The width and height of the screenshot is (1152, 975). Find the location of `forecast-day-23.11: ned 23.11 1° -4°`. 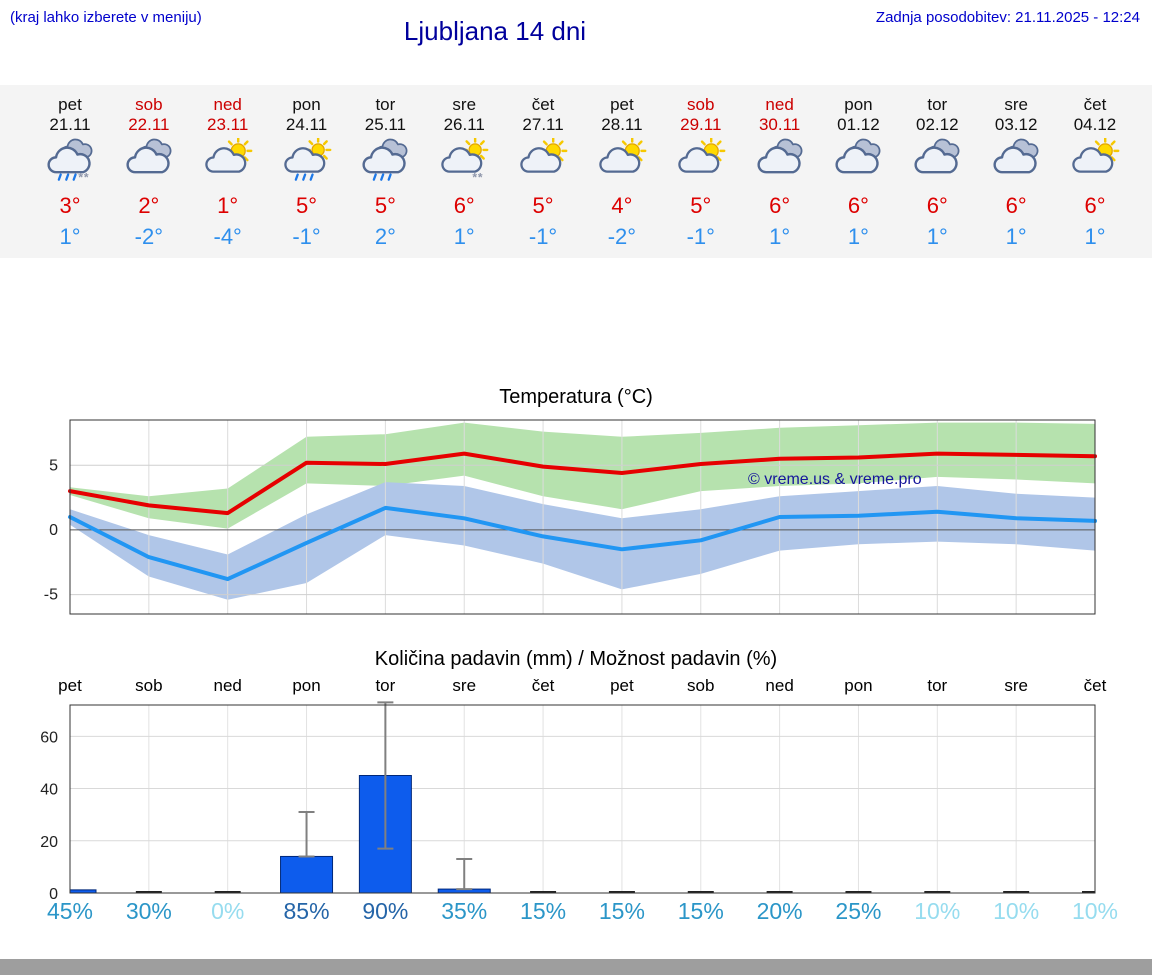

forecast-day-23.11: ned 23.11 1° -4° is located at coordinates (228, 172).